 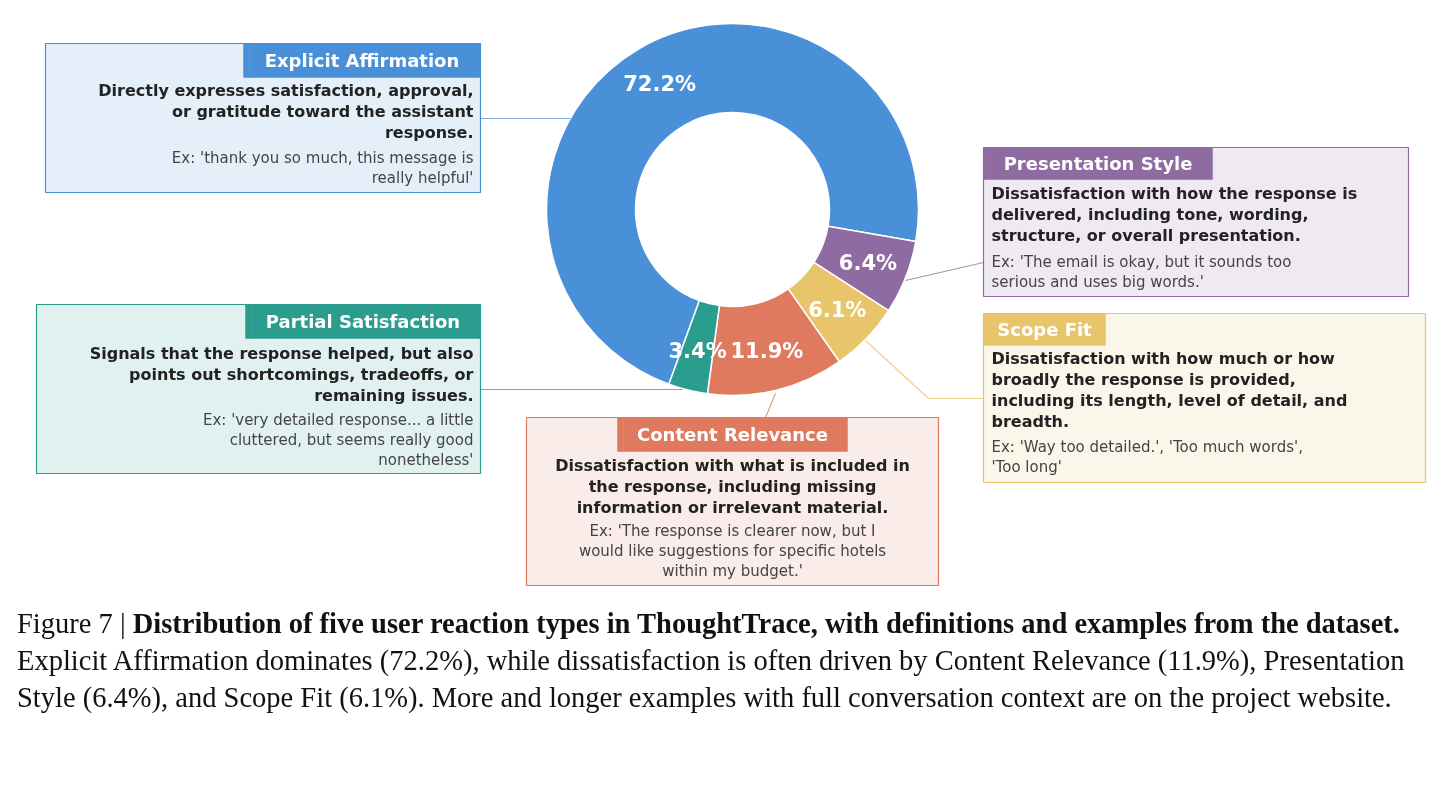 I want to click on text: Directly expresses satisfaction, approval, or gratitude toward the assistant response., so click(x=286, y=111).